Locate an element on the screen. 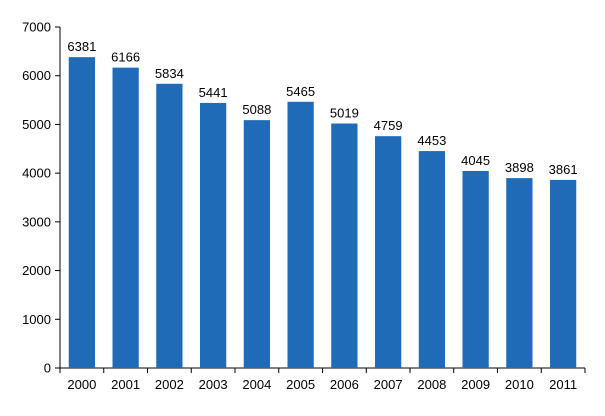 The height and width of the screenshot is (416, 605). data-label-2007: 4759 is located at coordinates (388, 125).